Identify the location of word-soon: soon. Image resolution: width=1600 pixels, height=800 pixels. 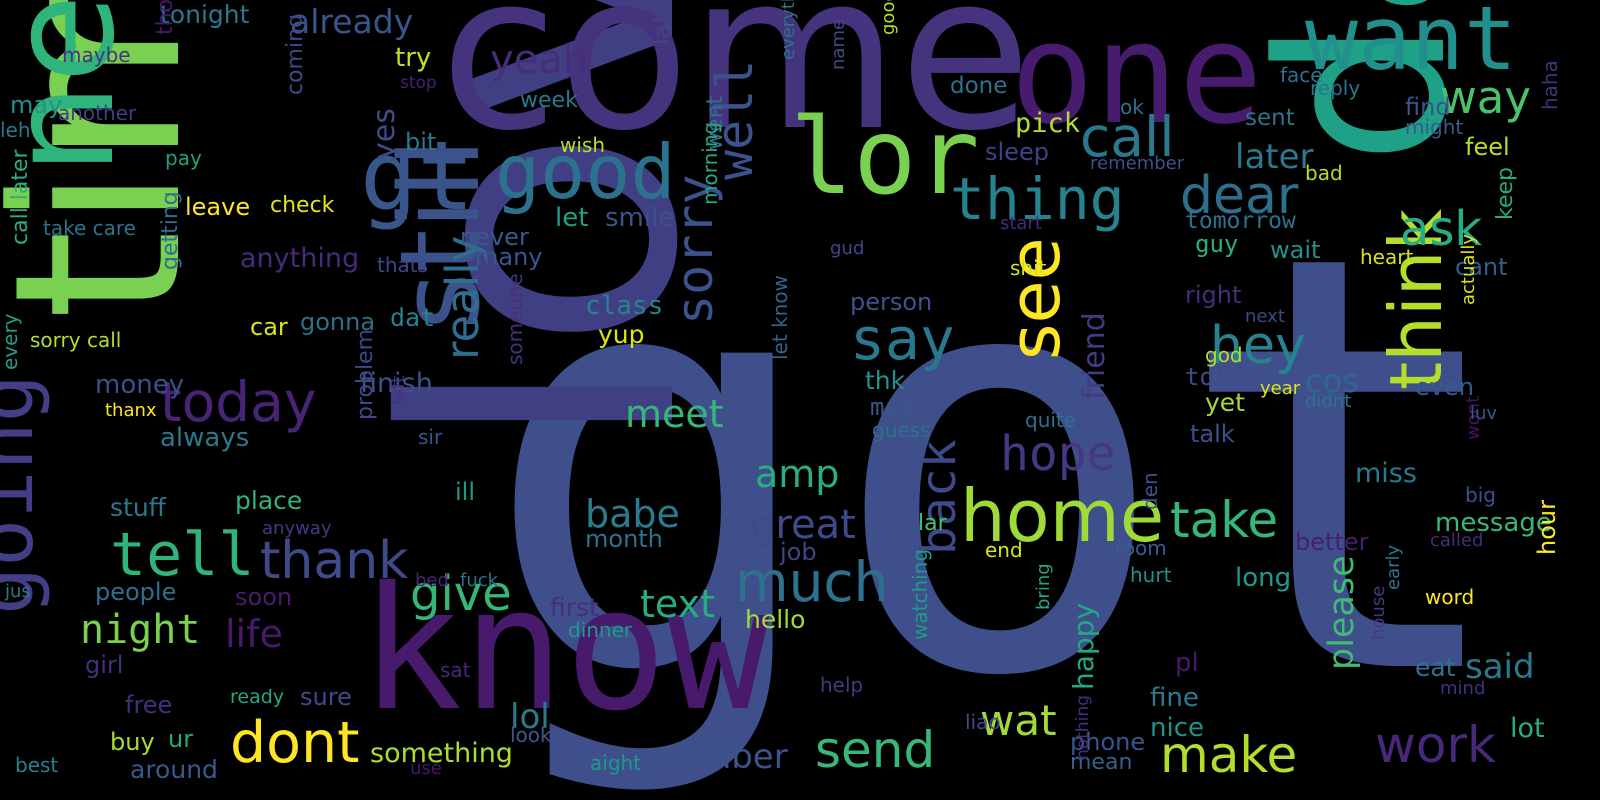
(264, 597).